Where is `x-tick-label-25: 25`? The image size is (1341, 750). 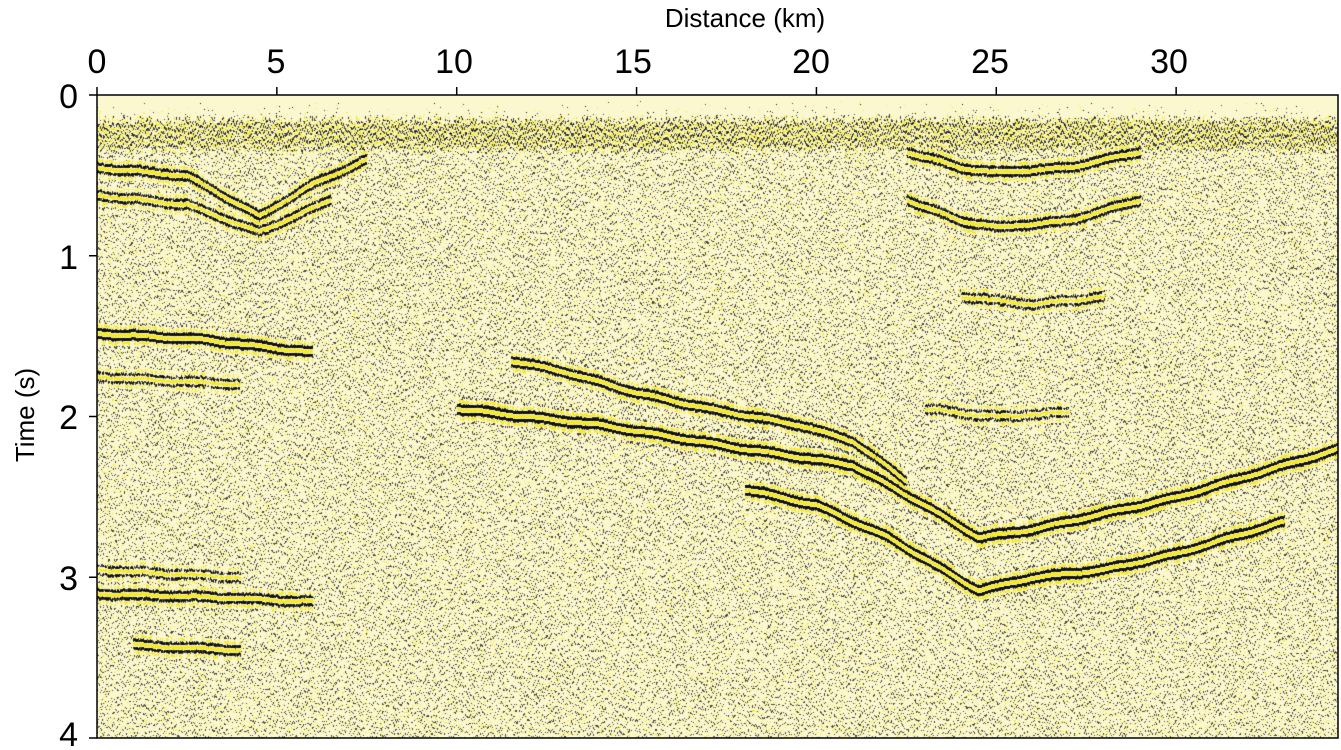
x-tick-label-25: 25 is located at coordinates (990, 62).